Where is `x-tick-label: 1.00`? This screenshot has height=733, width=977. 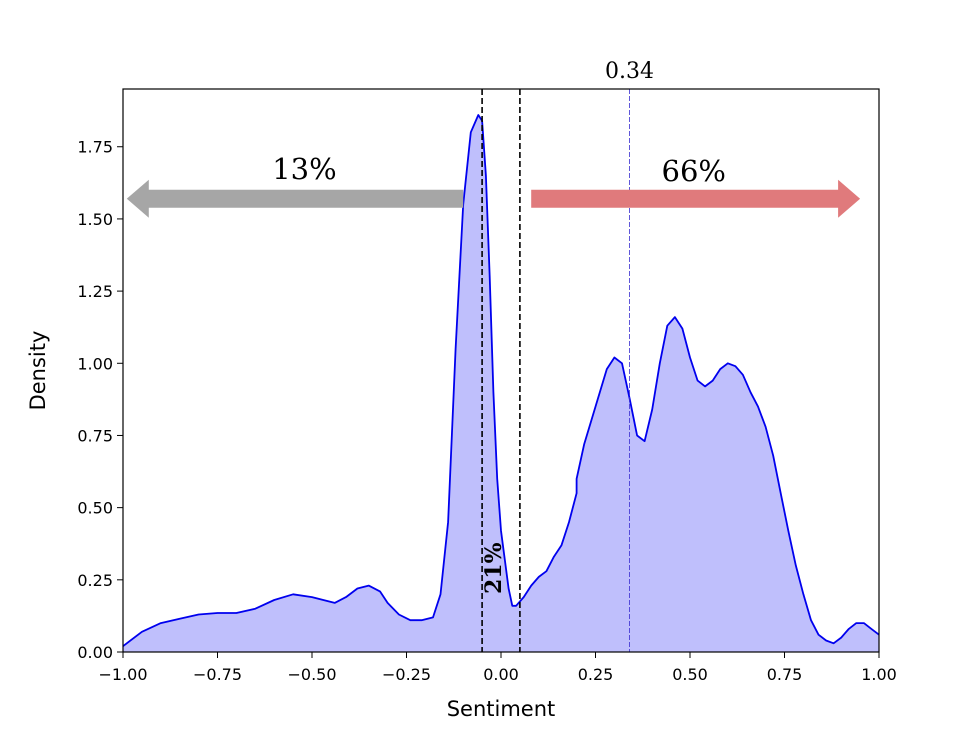 x-tick-label: 1.00 is located at coordinates (879, 674).